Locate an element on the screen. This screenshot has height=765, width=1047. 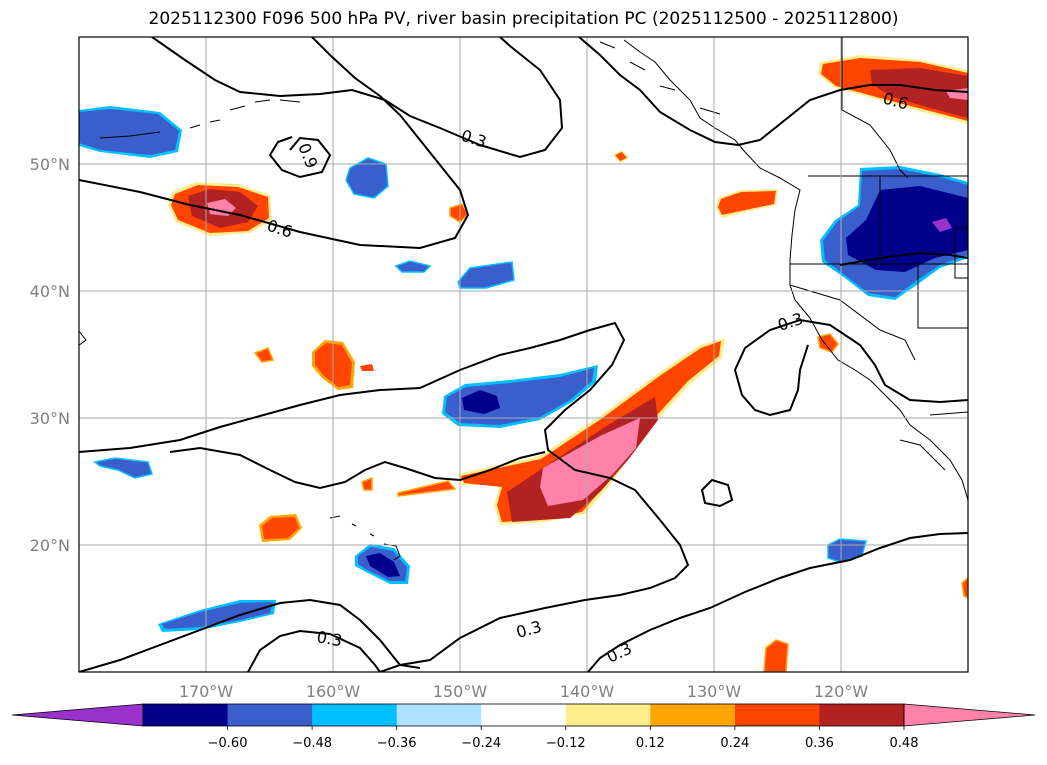
contour-label-0-3-sw: 0.3 is located at coordinates (329, 638).